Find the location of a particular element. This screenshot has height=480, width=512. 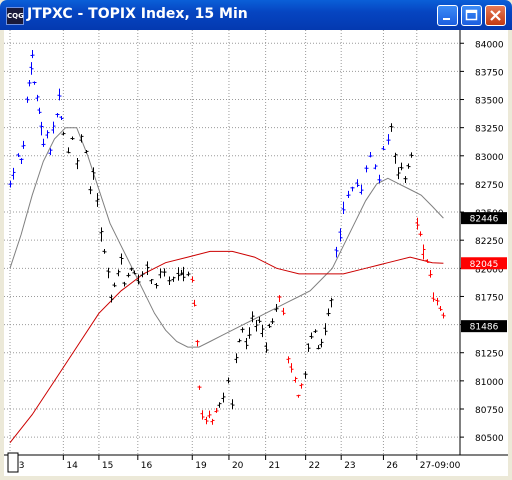

minimize-button is located at coordinates (447, 15).